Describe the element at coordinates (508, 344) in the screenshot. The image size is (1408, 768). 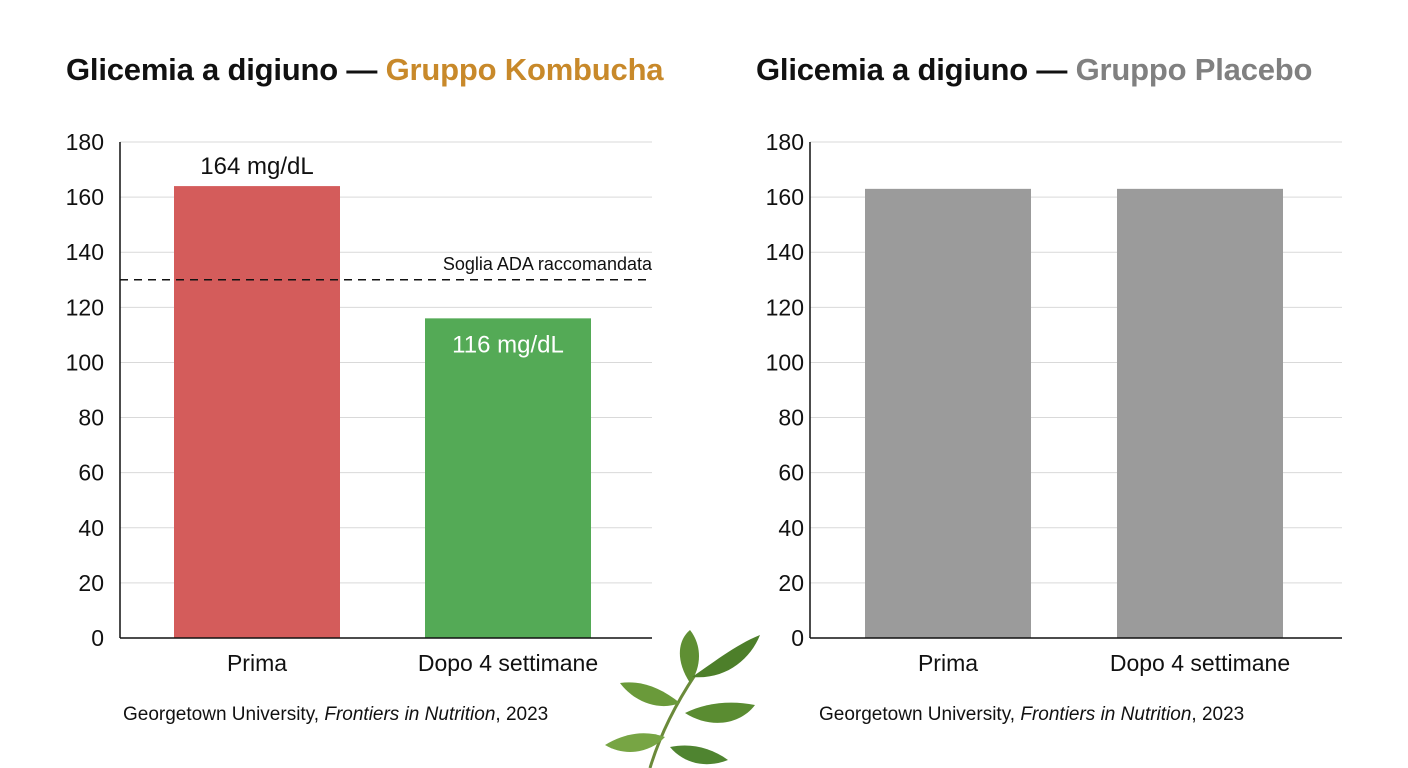
I see `data-label: 116 mg/dL` at that location.